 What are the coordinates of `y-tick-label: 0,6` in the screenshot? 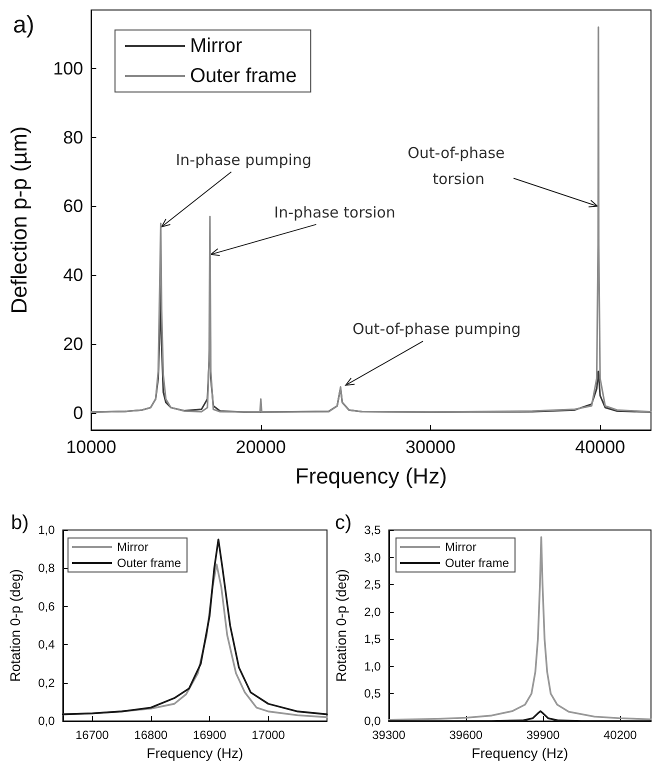 It's located at (47, 606).